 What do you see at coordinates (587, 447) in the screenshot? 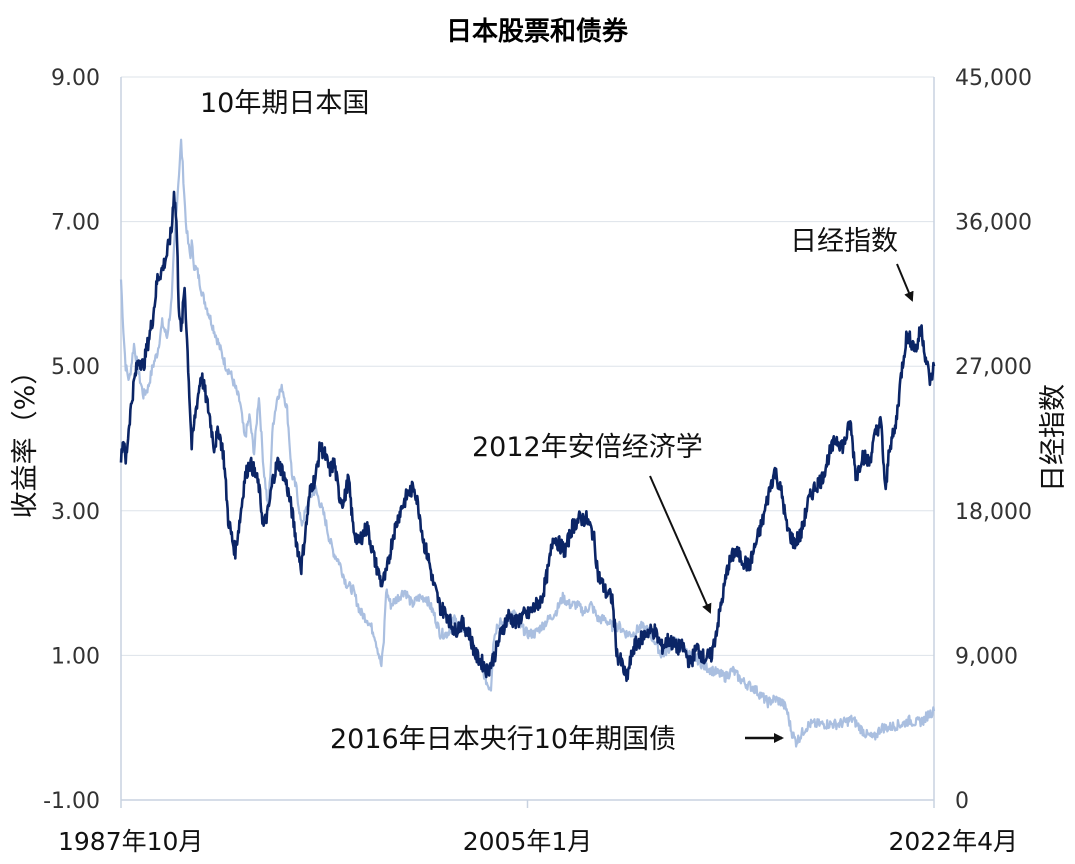
I see `annotation-abenomics: 2012年安倍经济学` at bounding box center [587, 447].